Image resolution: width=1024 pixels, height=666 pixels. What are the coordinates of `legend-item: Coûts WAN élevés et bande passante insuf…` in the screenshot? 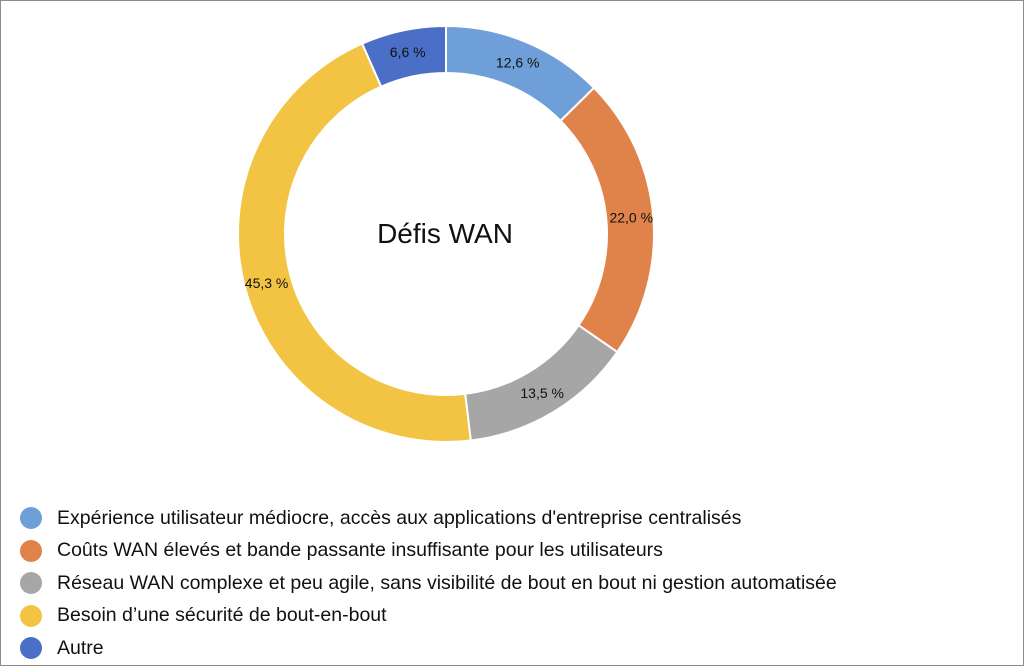 It's located at (428, 551).